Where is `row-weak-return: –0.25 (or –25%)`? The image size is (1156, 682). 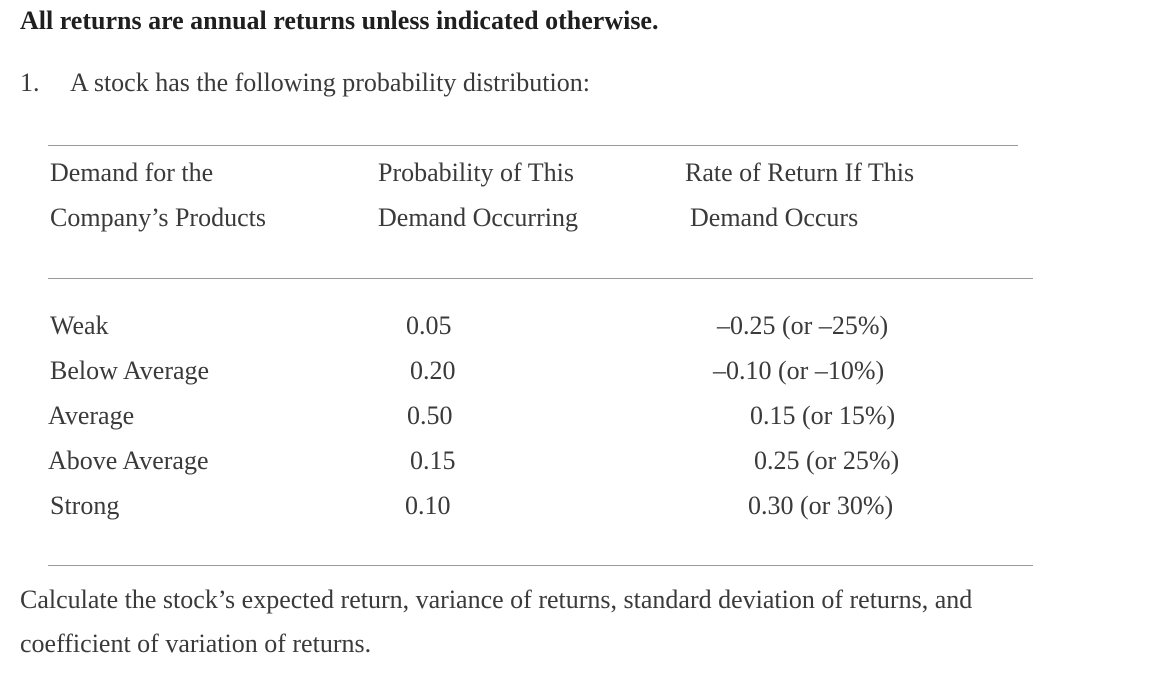
row-weak-return: –0.25 (or –25%) is located at coordinates (803, 325).